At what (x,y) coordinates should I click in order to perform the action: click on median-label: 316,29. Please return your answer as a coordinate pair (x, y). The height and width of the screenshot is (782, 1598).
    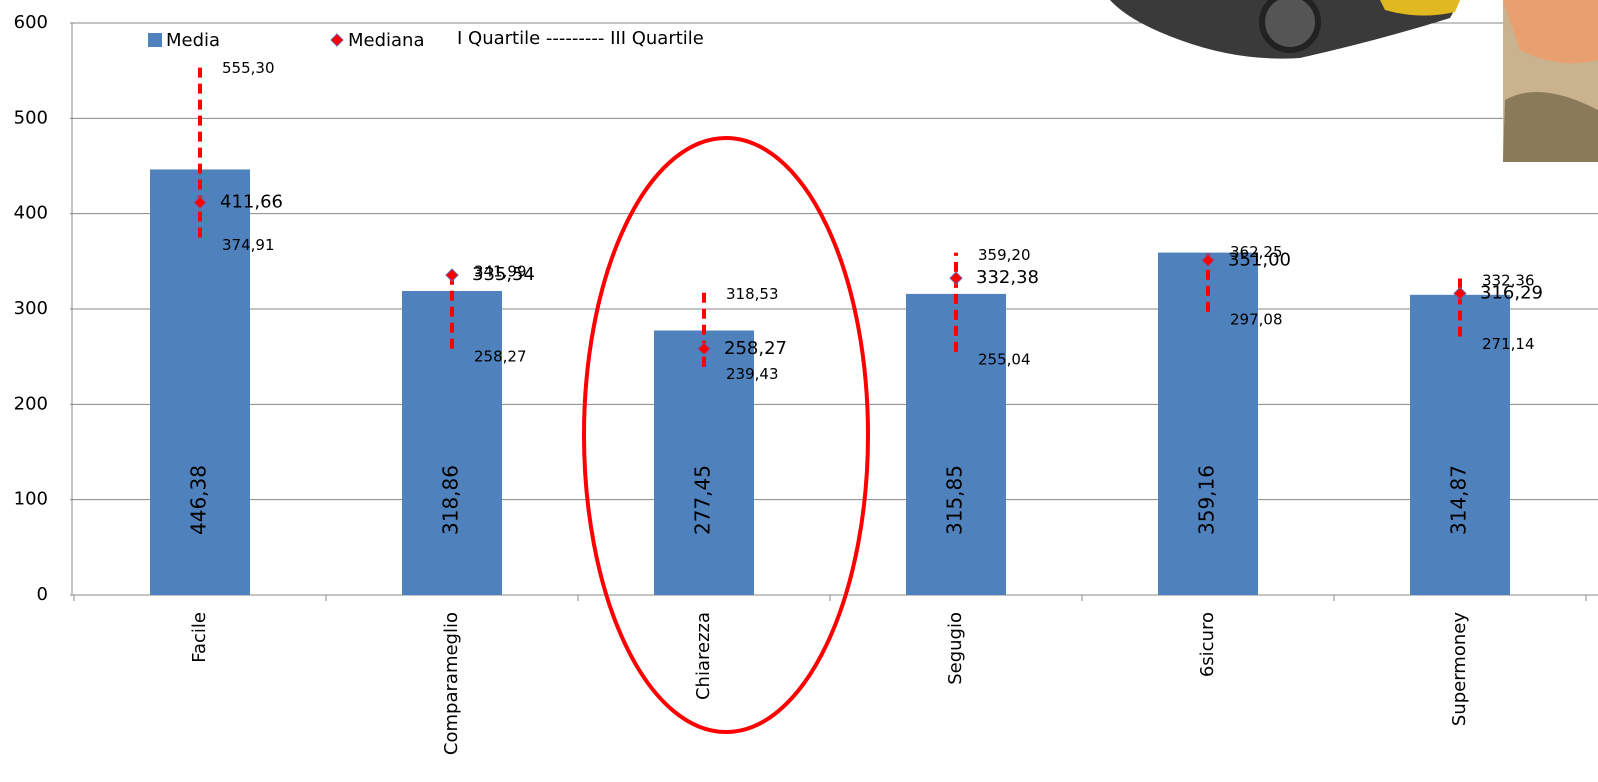
    Looking at the image, I should click on (1511, 292).